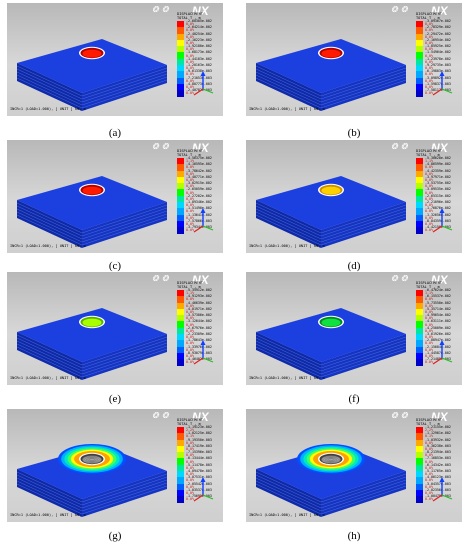  Describe the element at coordinates (204, 178) in the screenshot. I see `legend-row: -3.40771e-002 0.0%` at that location.